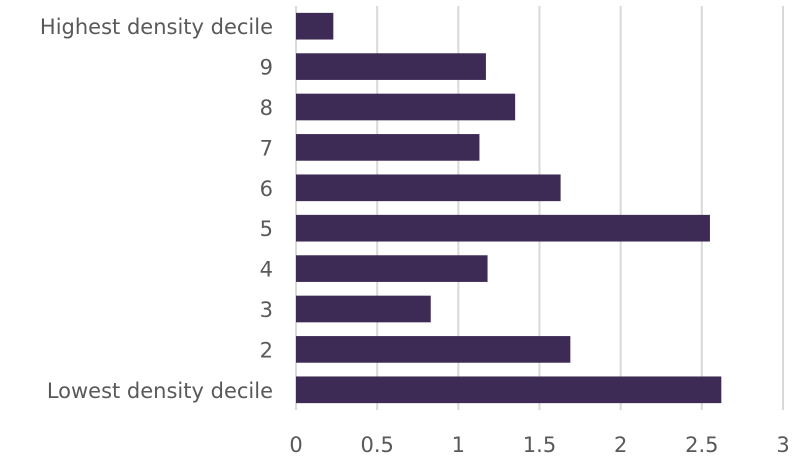  Describe the element at coordinates (266, 189) in the screenshot. I see `category-label: 6` at that location.